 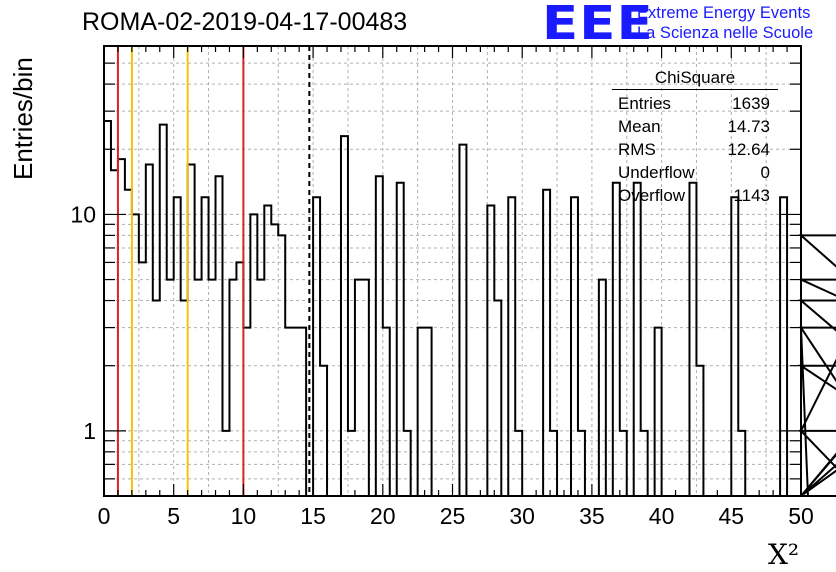 I want to click on stats-value: 12.64, so click(x=748, y=149).